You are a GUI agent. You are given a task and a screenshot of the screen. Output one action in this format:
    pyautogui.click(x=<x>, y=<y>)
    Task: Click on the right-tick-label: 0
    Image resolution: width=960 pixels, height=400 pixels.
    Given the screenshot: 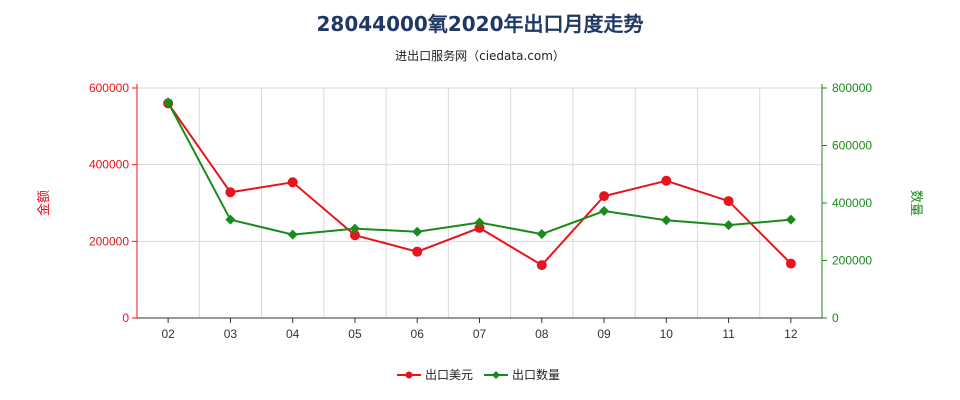 What is the action you would take?
    pyautogui.click(x=835, y=318)
    